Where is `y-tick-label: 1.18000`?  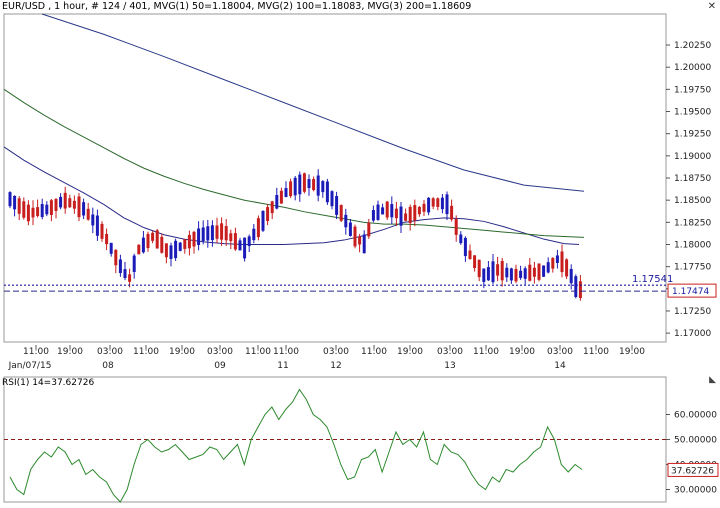
y-tick-label: 1.18000 is located at coordinates (692, 245).